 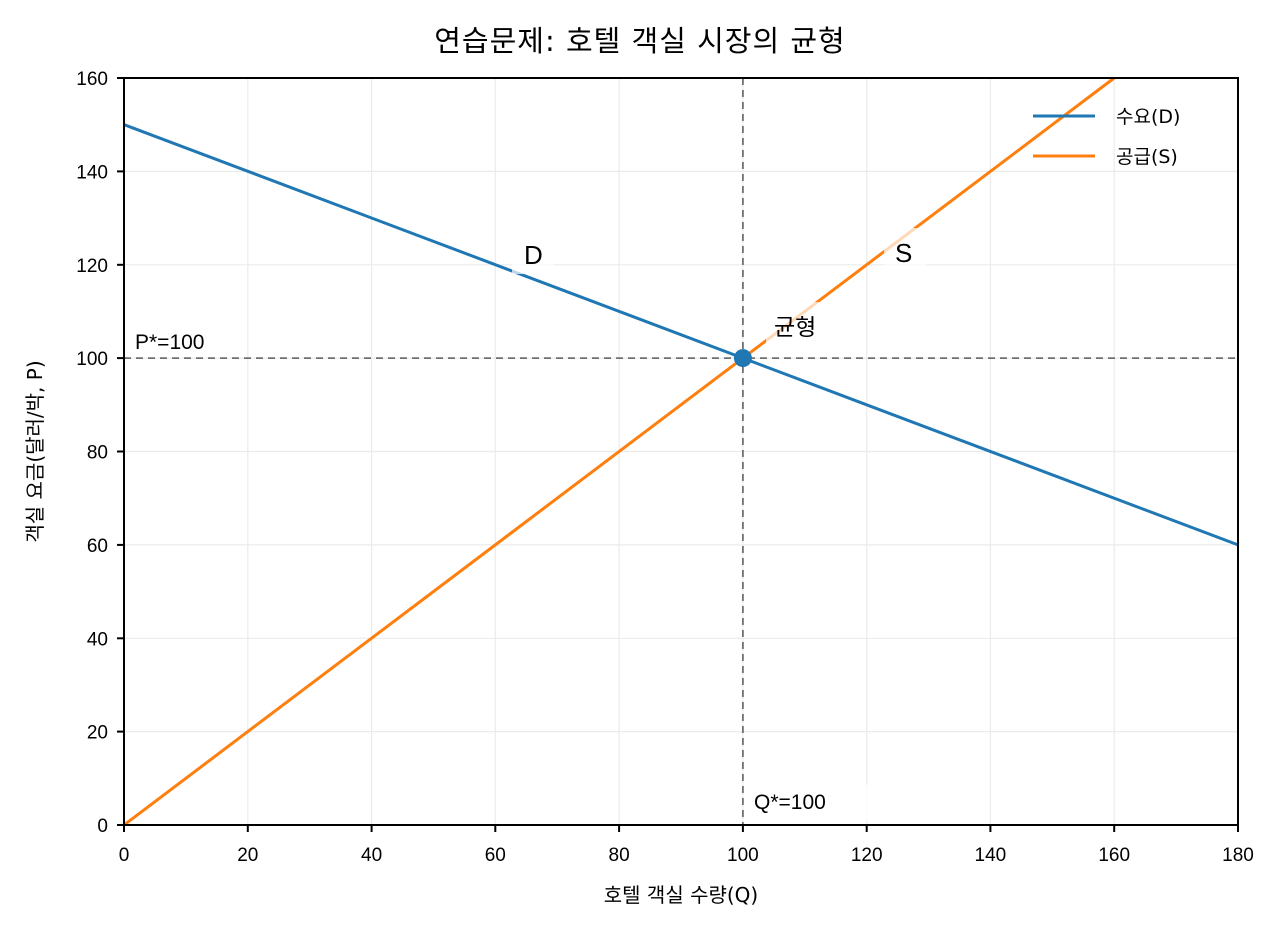 What do you see at coordinates (120, 451) in the screenshot?
I see `y-axis` at bounding box center [120, 451].